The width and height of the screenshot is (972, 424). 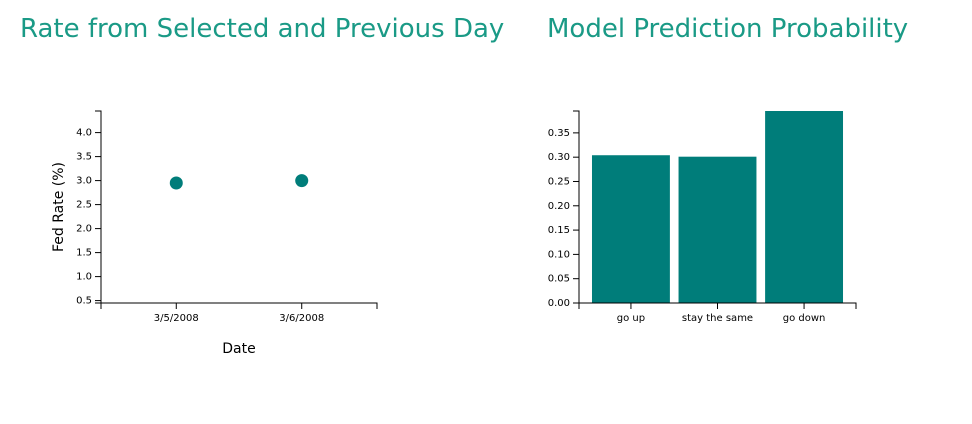 I want to click on x-tick-label: 3/6/2008, so click(x=301, y=318).